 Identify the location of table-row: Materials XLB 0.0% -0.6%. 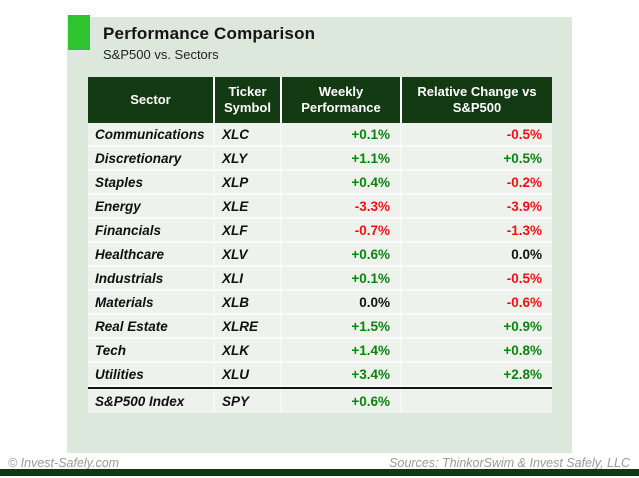
(320, 303).